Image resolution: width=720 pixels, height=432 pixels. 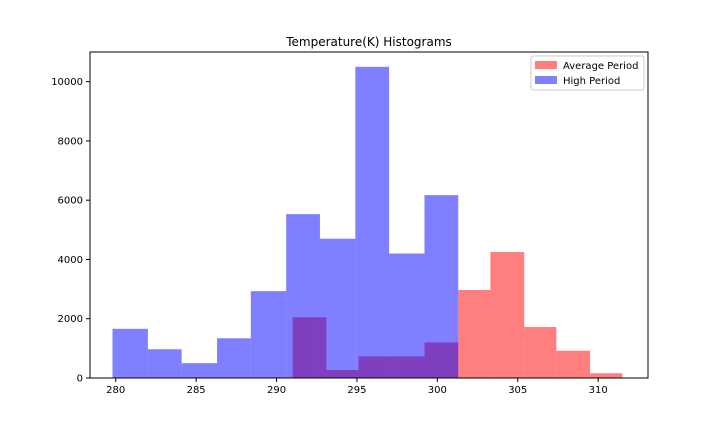 What do you see at coordinates (368, 42) in the screenshot?
I see `chart-title: Temperature(K) Histograms` at bounding box center [368, 42].